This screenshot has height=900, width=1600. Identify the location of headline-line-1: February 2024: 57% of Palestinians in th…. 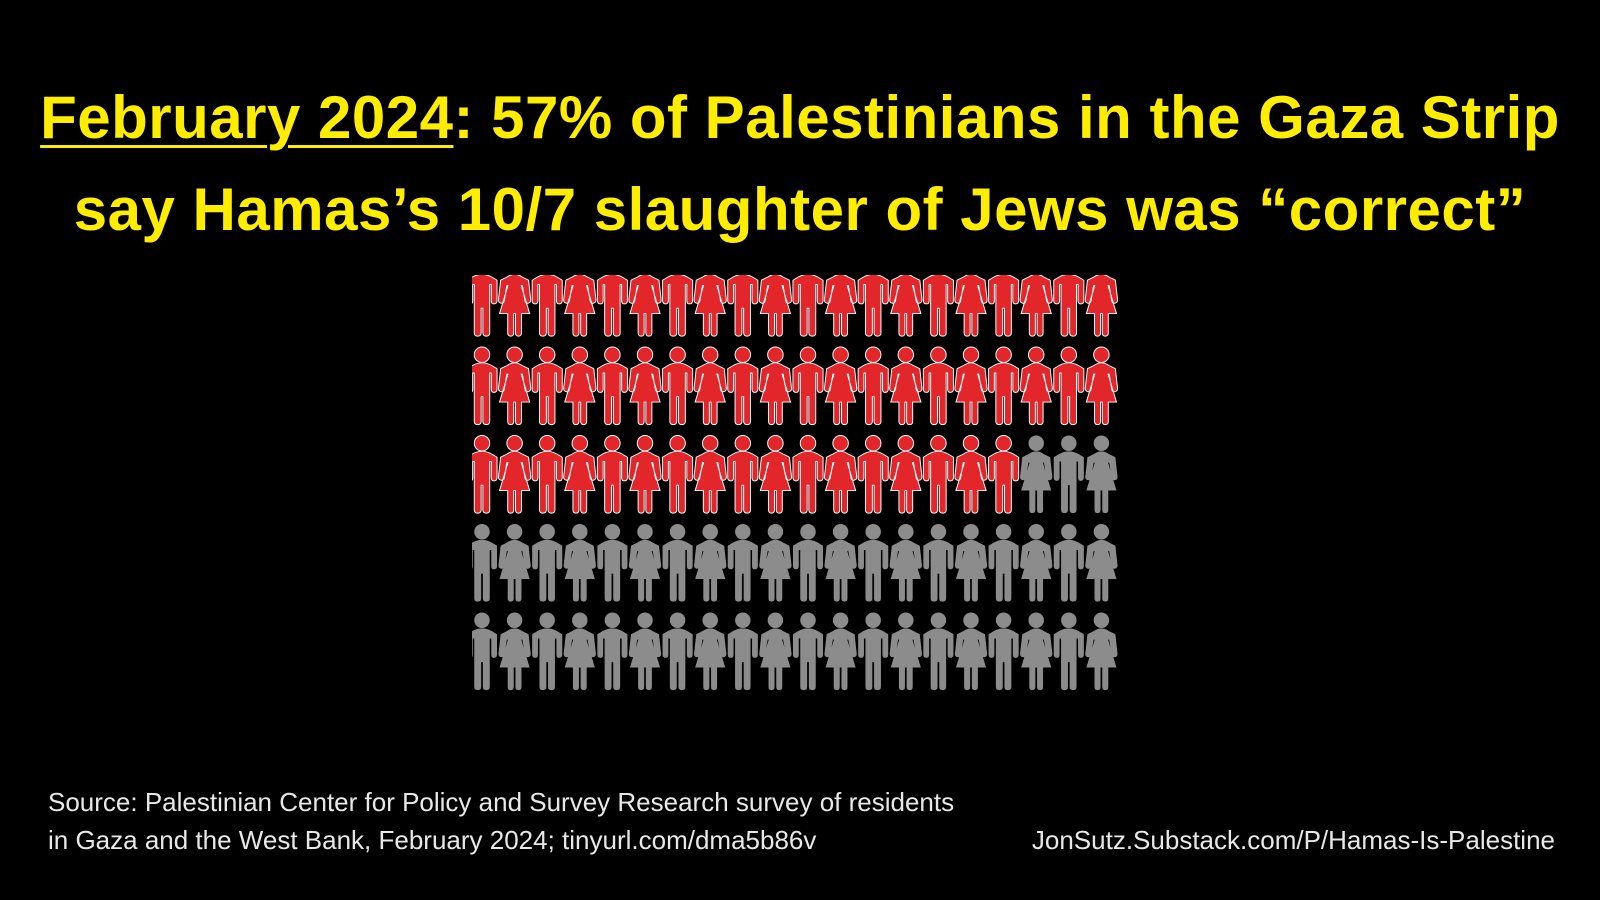
(800, 118).